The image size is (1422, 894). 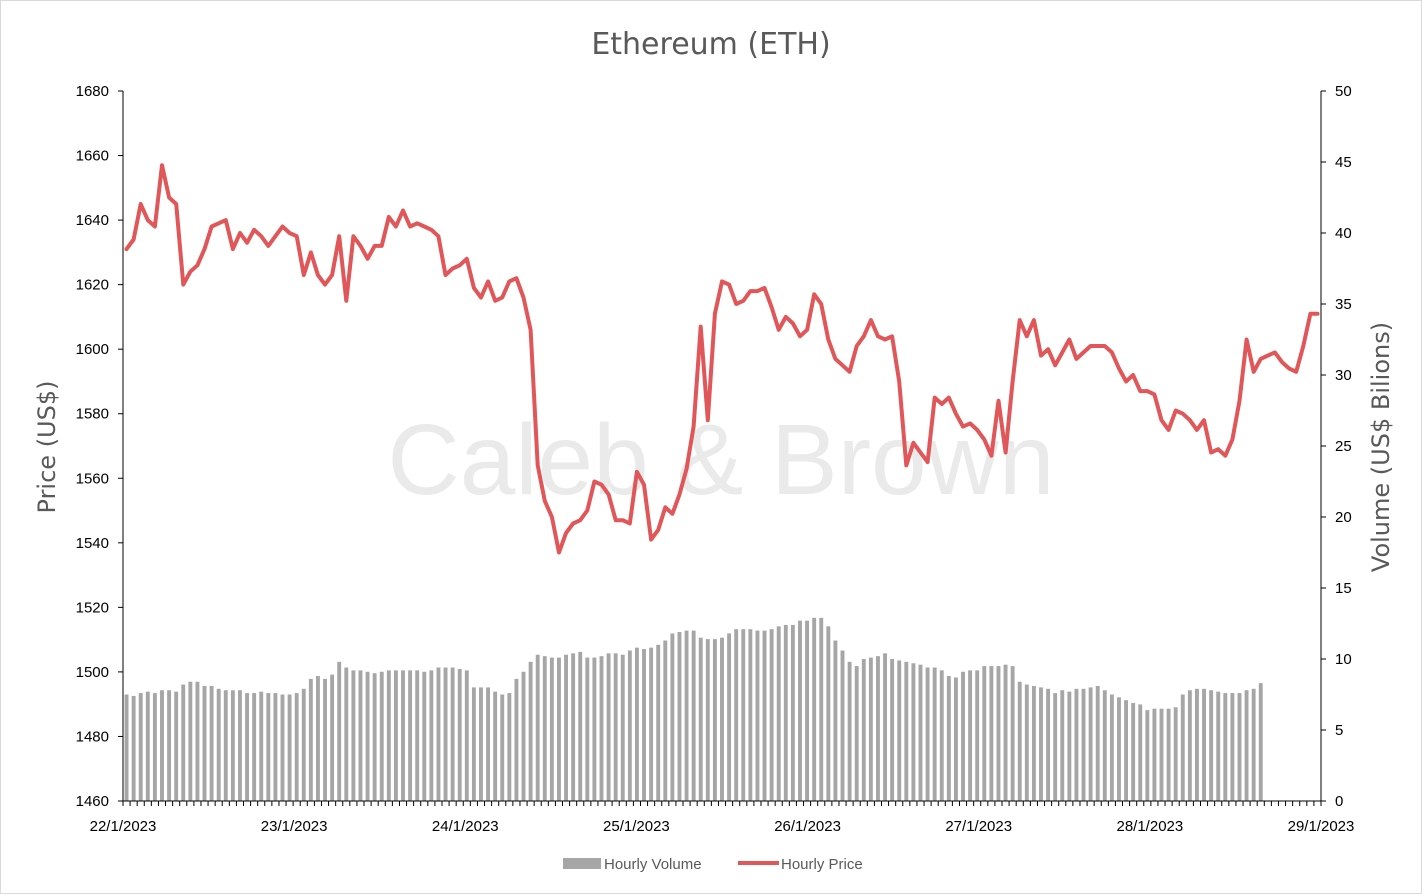 What do you see at coordinates (92, 220) in the screenshot?
I see `y-tick-label: 1640` at bounding box center [92, 220].